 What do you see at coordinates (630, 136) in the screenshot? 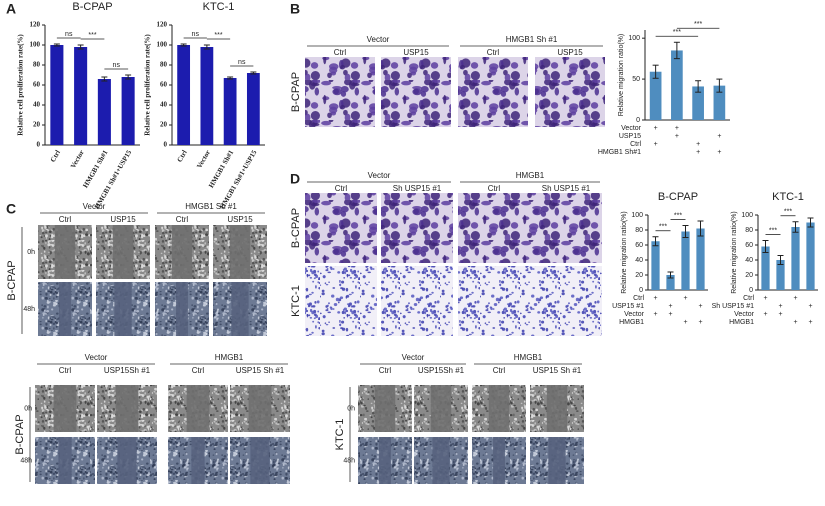
I see `condition-label: USP15` at bounding box center [630, 136].